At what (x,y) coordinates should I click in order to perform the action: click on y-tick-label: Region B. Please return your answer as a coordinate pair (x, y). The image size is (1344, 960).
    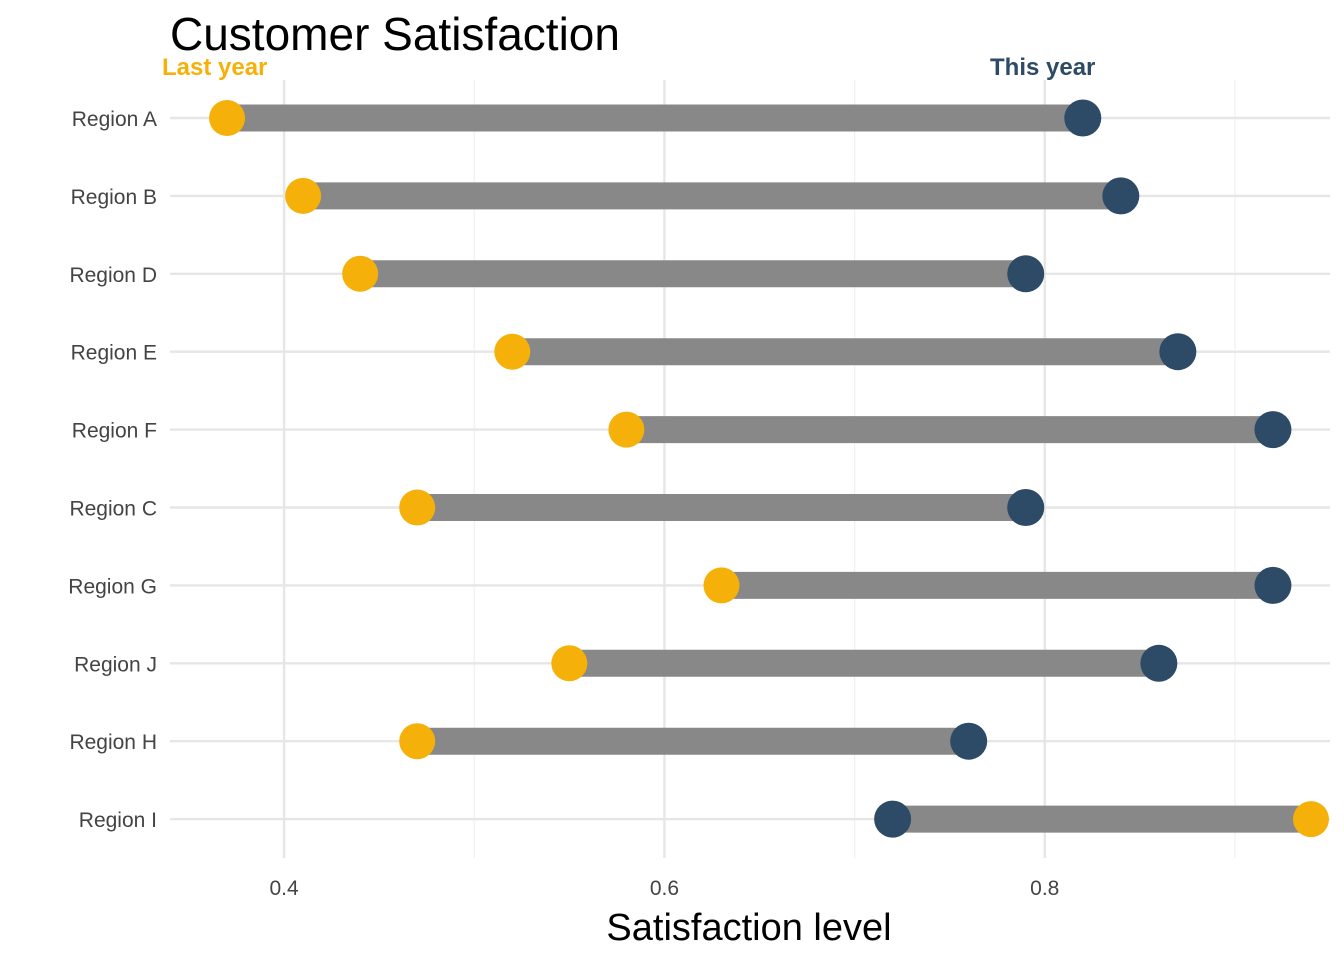
    Looking at the image, I should click on (114, 197).